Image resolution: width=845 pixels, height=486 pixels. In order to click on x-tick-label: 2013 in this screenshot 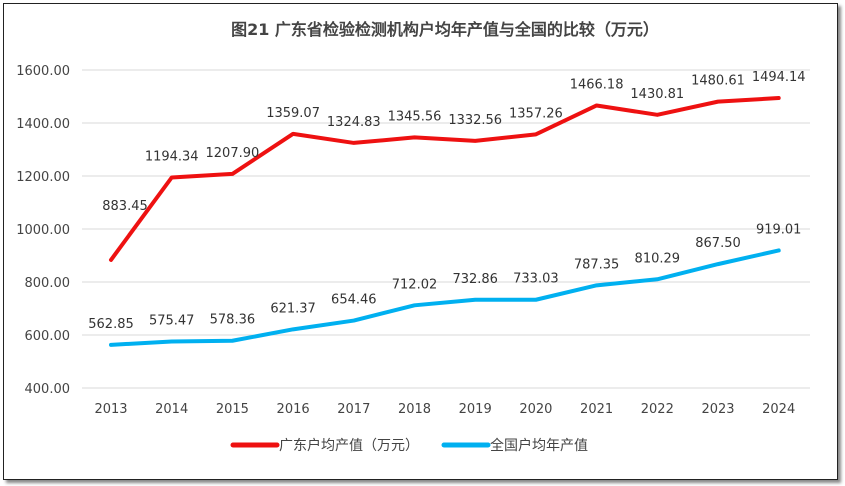, I will do `click(110, 409)`.